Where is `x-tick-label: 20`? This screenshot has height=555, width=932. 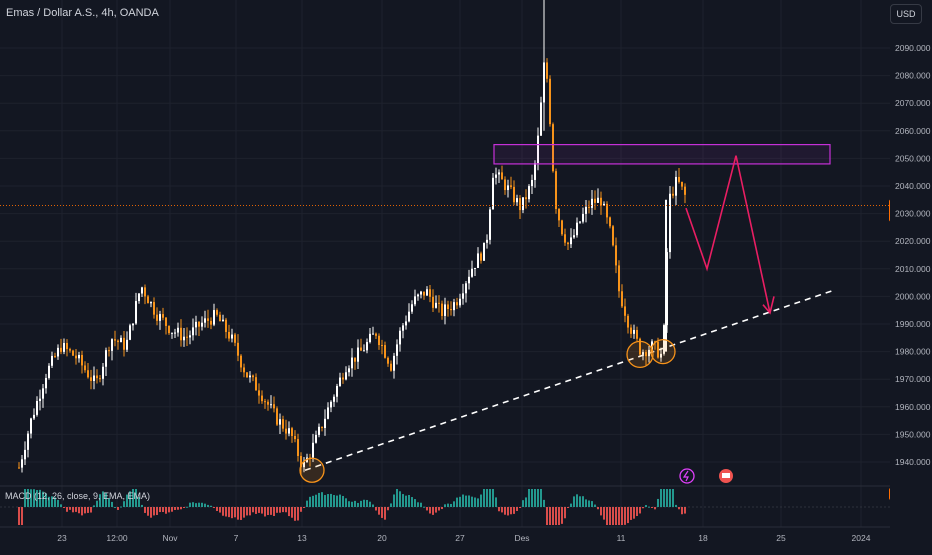
x-tick-label: 20 is located at coordinates (382, 538).